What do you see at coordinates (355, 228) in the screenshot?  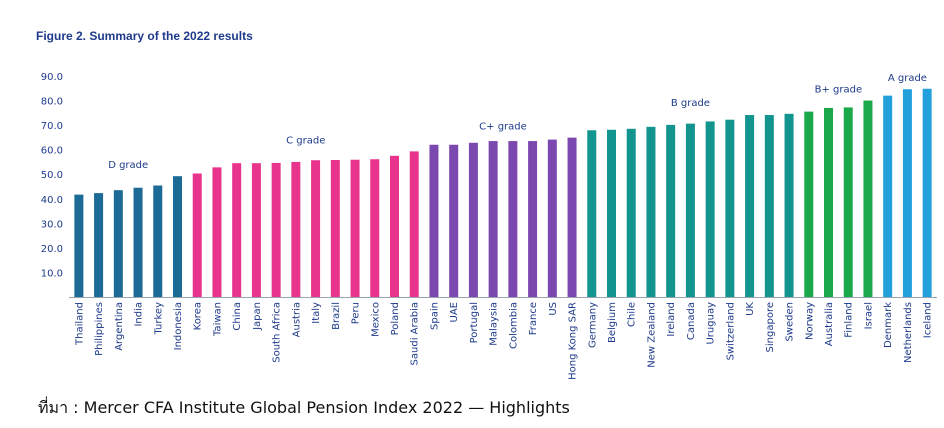 I see `bar-peru` at bounding box center [355, 228].